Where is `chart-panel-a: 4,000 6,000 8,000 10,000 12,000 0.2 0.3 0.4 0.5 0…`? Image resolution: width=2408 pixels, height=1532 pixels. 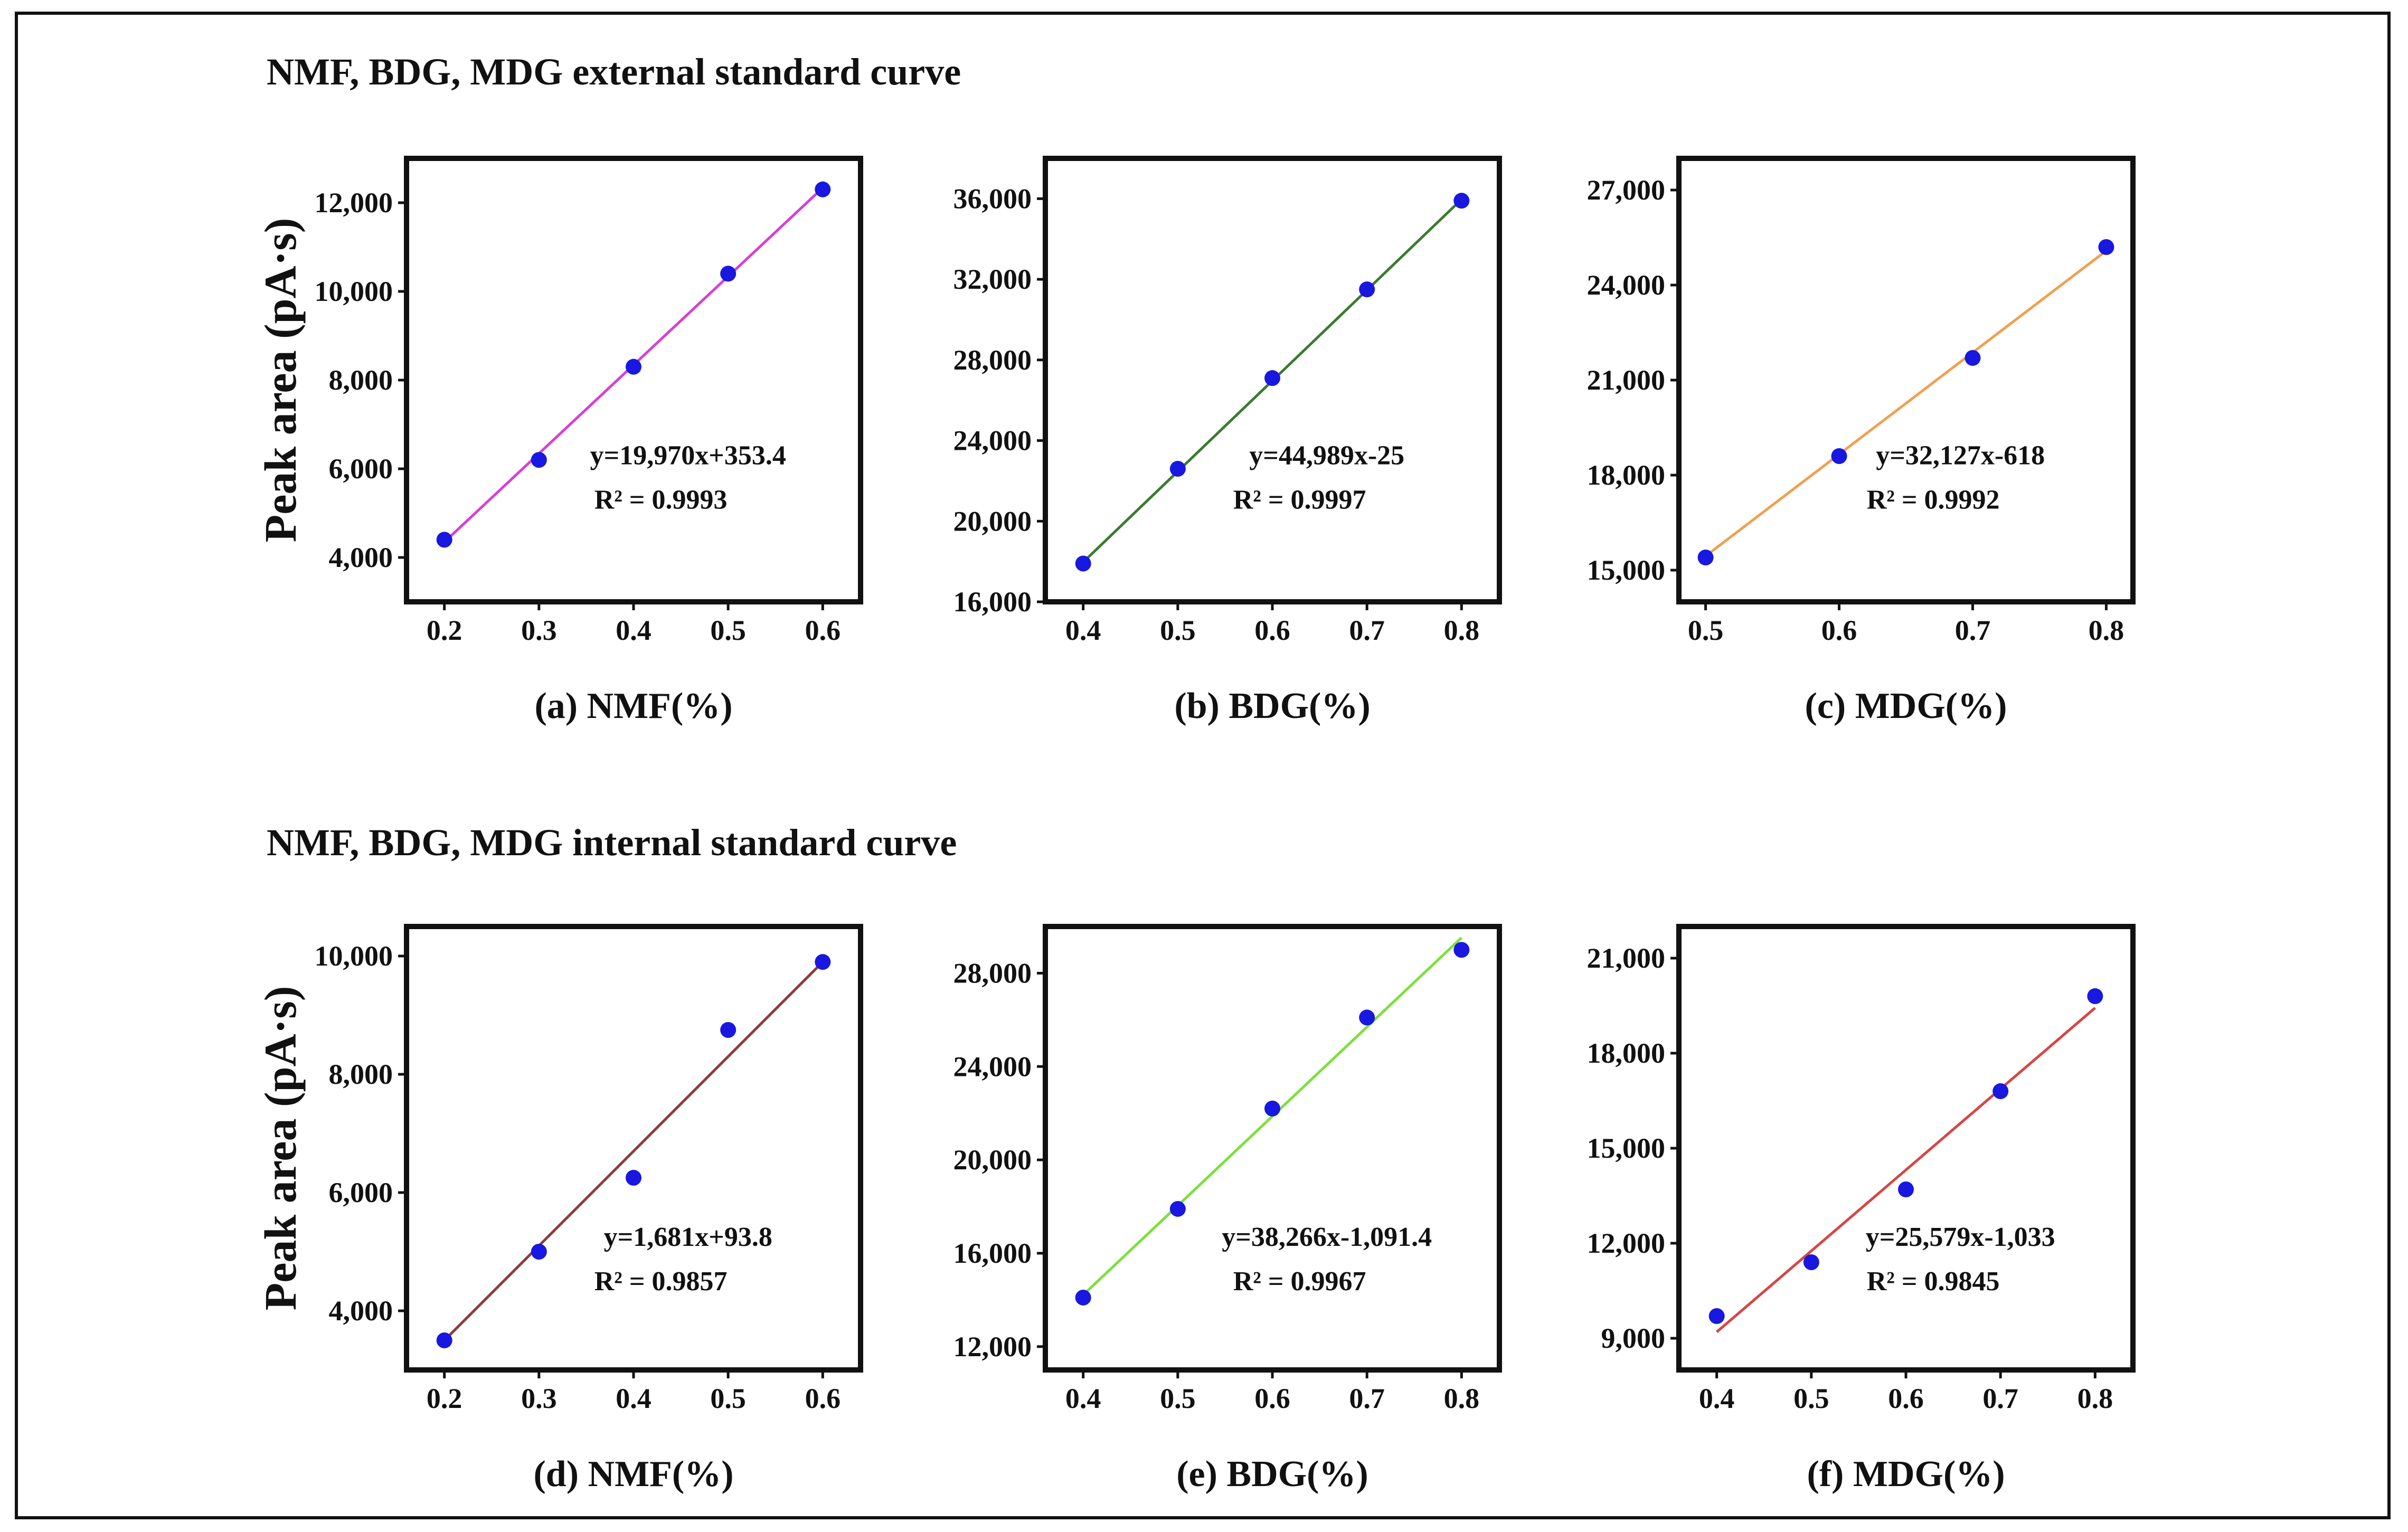
chart-panel-a: 4,000 6,000 8,000 10,000 12,000 0.2 0.3 0.4 0.5 0… is located at coordinates (559, 441).